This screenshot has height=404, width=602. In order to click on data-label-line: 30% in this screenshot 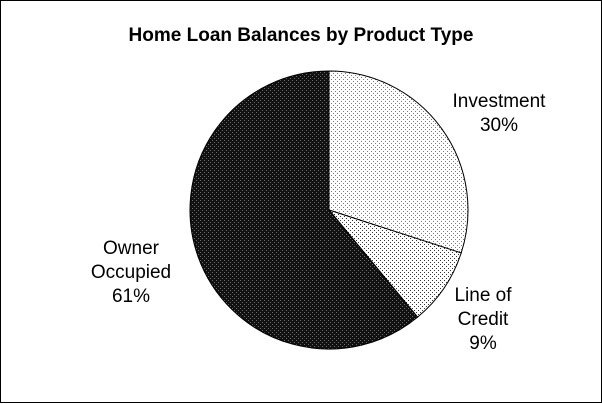, I will do `click(499, 125)`.